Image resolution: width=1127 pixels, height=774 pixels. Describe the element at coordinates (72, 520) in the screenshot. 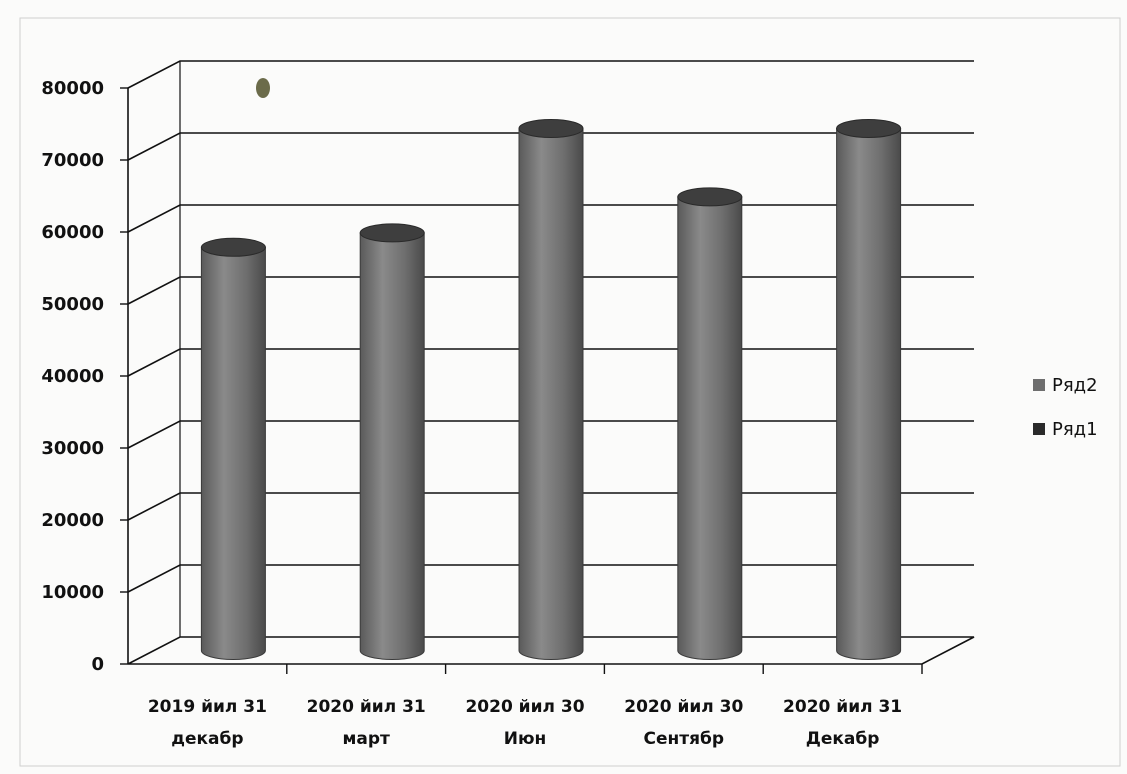

I see `y-tick-label: 20000` at that location.